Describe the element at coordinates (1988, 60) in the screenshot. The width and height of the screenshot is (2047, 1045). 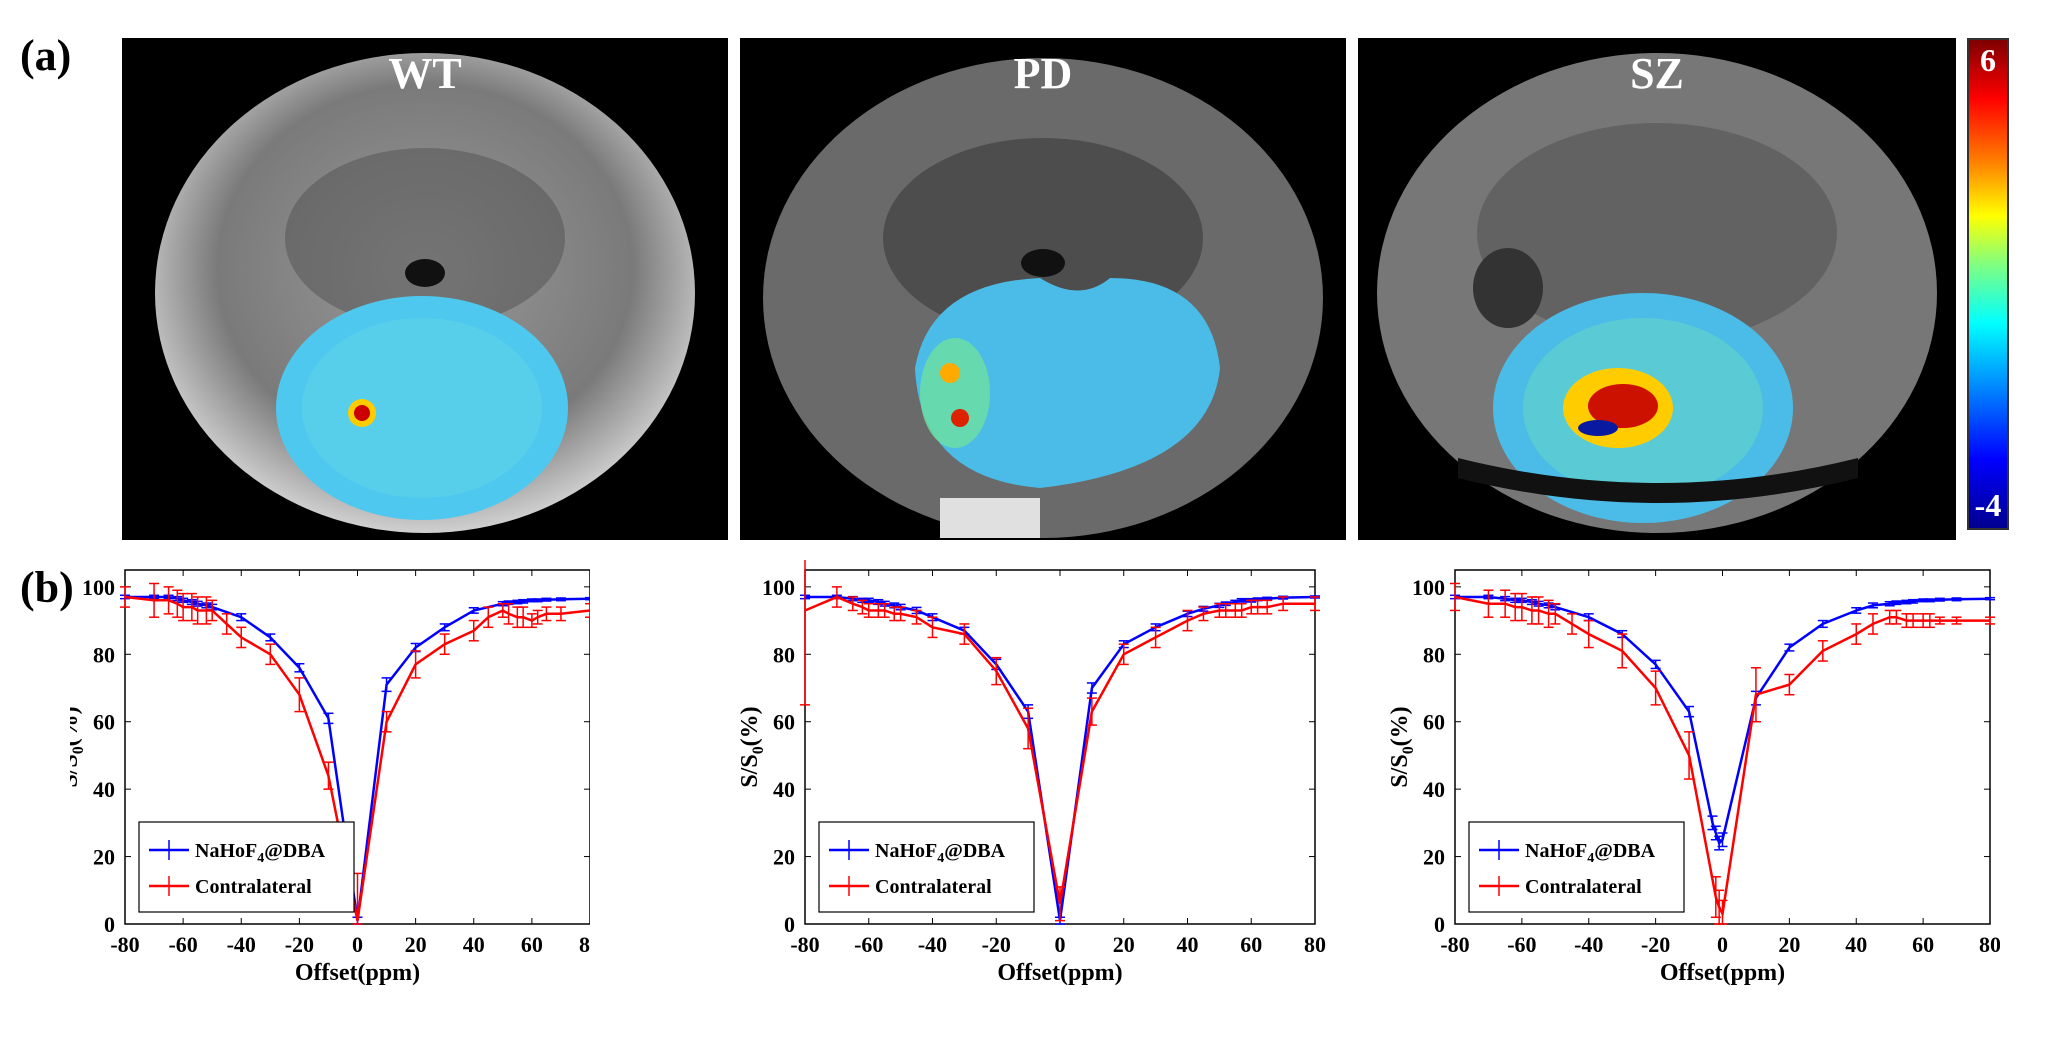
I see `colorbar-max-label: 6` at that location.